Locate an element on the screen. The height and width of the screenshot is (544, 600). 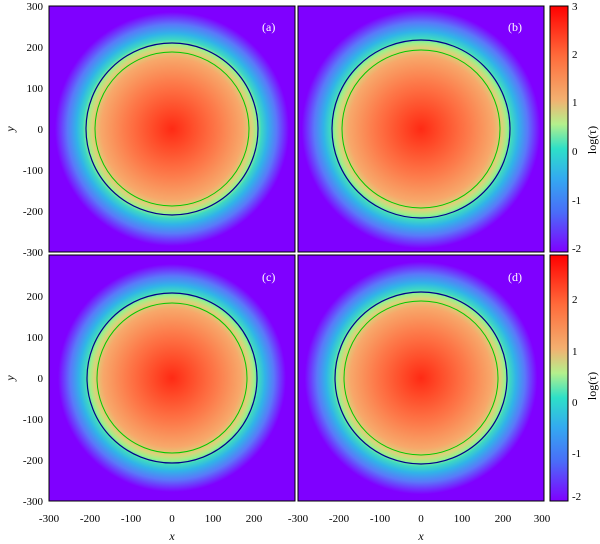
panel-c-y-ticks: 200 100 0 -100 -200 -300 is located at coordinates (33, 399).